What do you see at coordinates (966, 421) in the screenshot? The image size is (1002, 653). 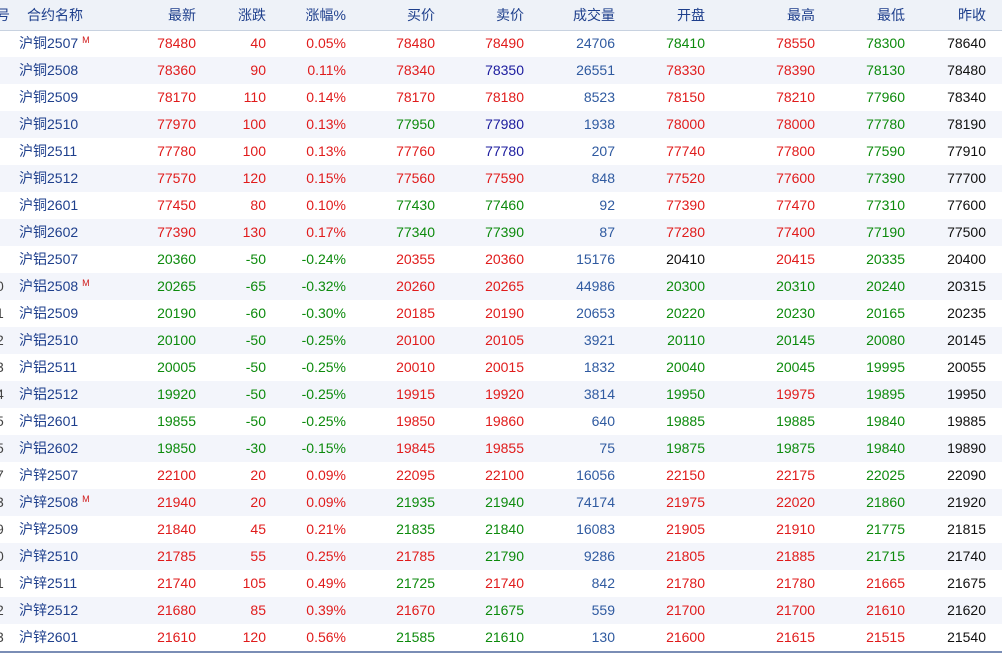 I see `prev-close: 19885` at bounding box center [966, 421].